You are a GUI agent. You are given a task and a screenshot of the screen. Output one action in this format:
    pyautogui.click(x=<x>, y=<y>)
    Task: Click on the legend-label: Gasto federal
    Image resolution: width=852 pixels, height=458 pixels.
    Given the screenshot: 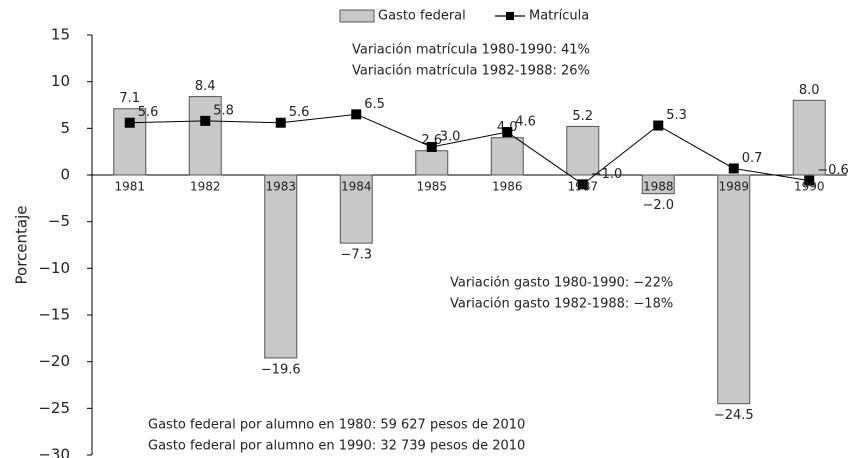 What is the action you would take?
    pyautogui.click(x=422, y=16)
    